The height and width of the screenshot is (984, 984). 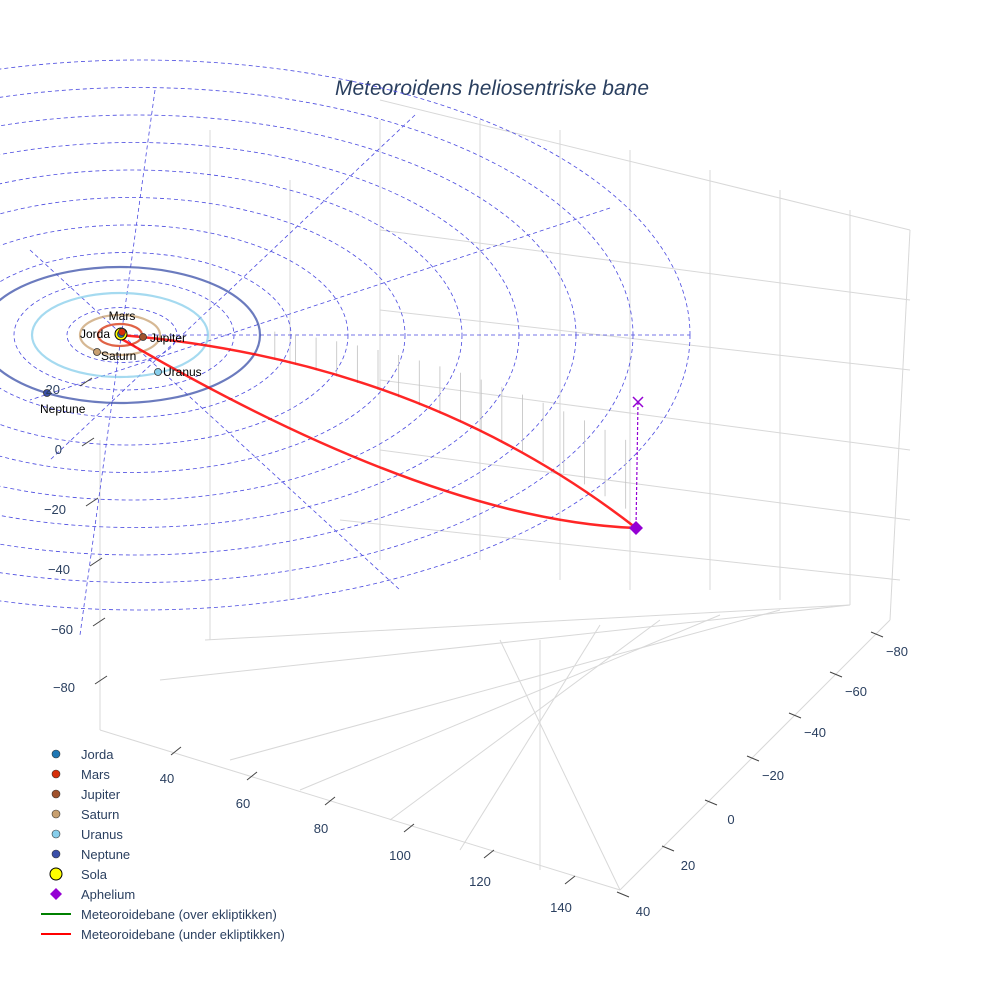 I want to click on x-tick-label: 60, so click(x=243, y=803).